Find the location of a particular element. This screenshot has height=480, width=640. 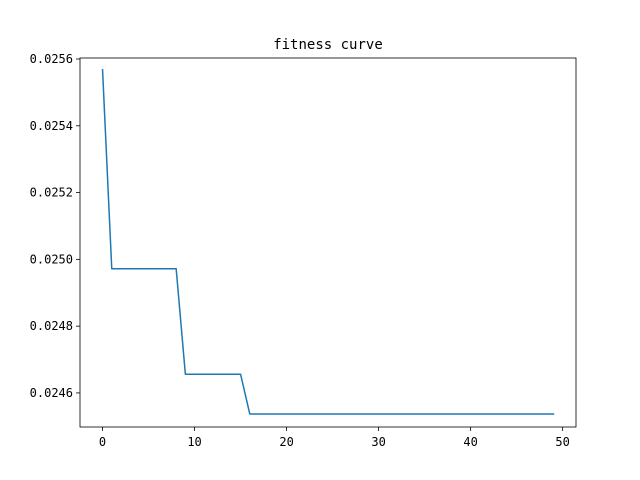

chart-title: fitness curve is located at coordinates (328, 45).